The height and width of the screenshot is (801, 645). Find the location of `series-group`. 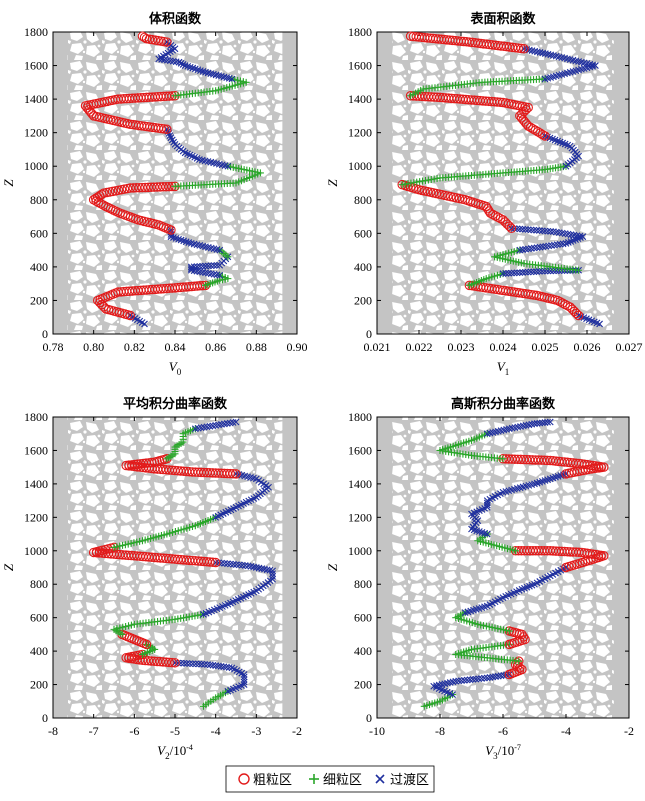

series-group is located at coordinates (500, 179).